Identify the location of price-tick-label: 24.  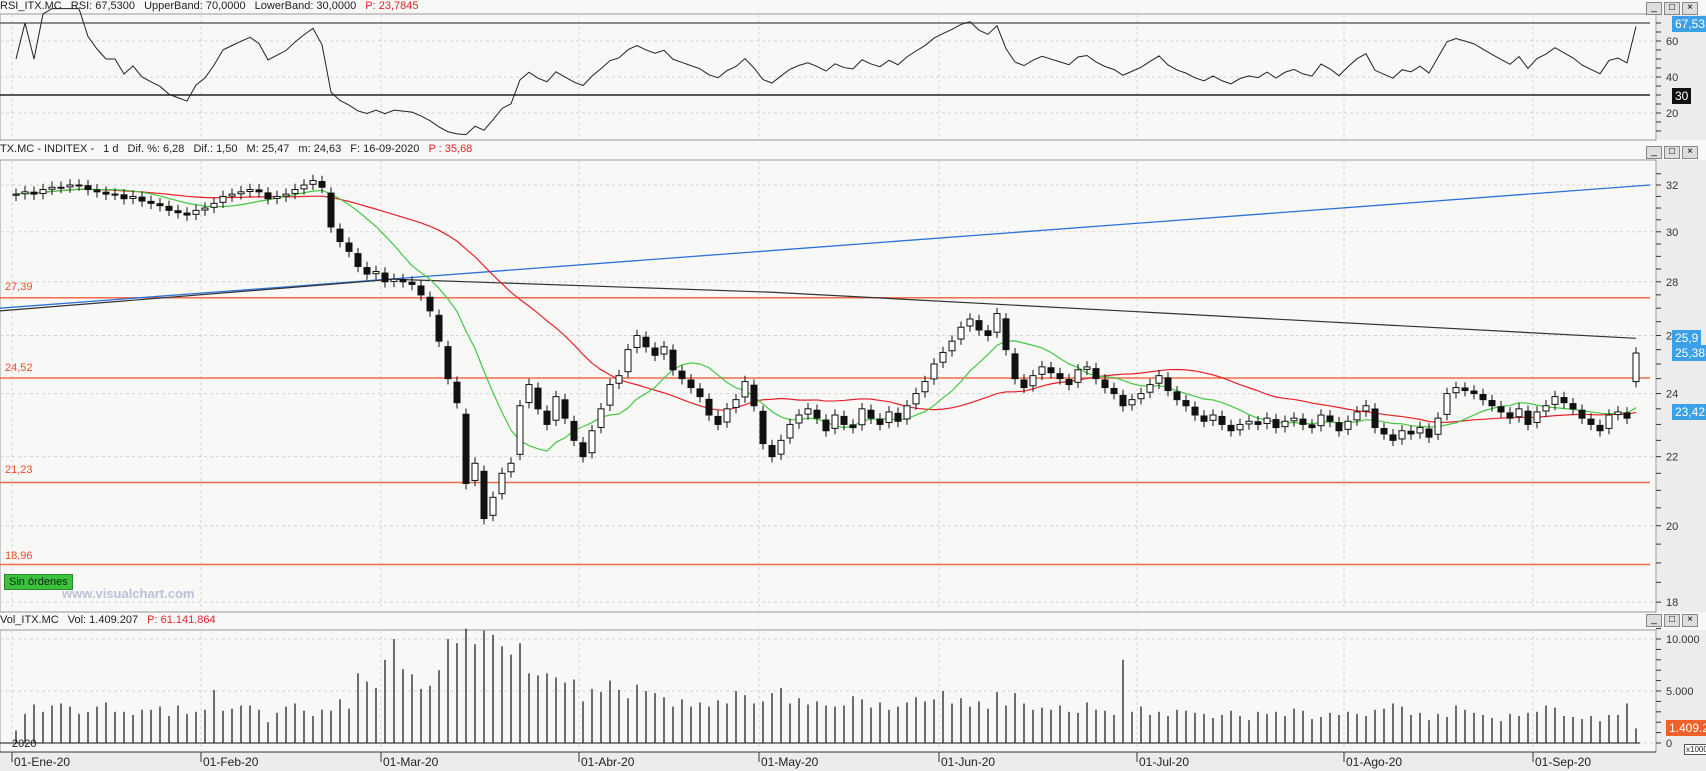
(1672, 395).